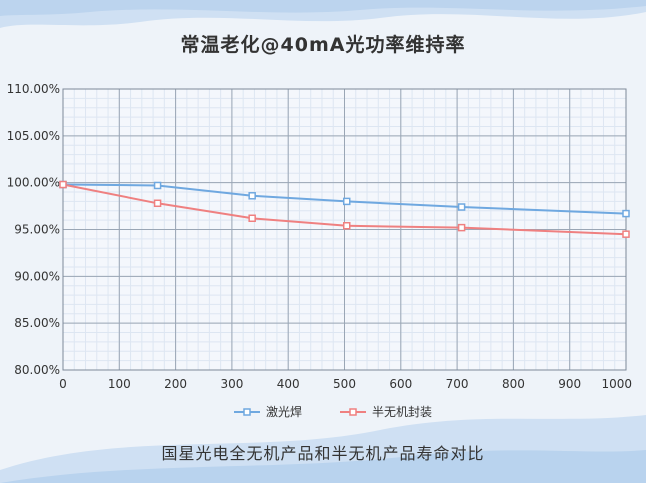 This screenshot has height=483, width=646. I want to click on series-group, so click(344, 209).